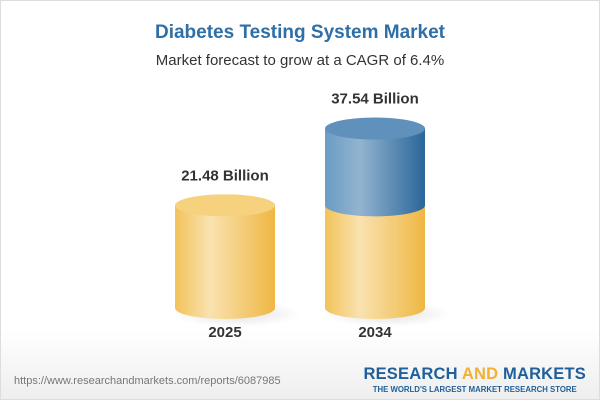 Image resolution: width=600 pixels, height=400 pixels. What do you see at coordinates (225, 205) in the screenshot?
I see `bar-2025-top` at bounding box center [225, 205].